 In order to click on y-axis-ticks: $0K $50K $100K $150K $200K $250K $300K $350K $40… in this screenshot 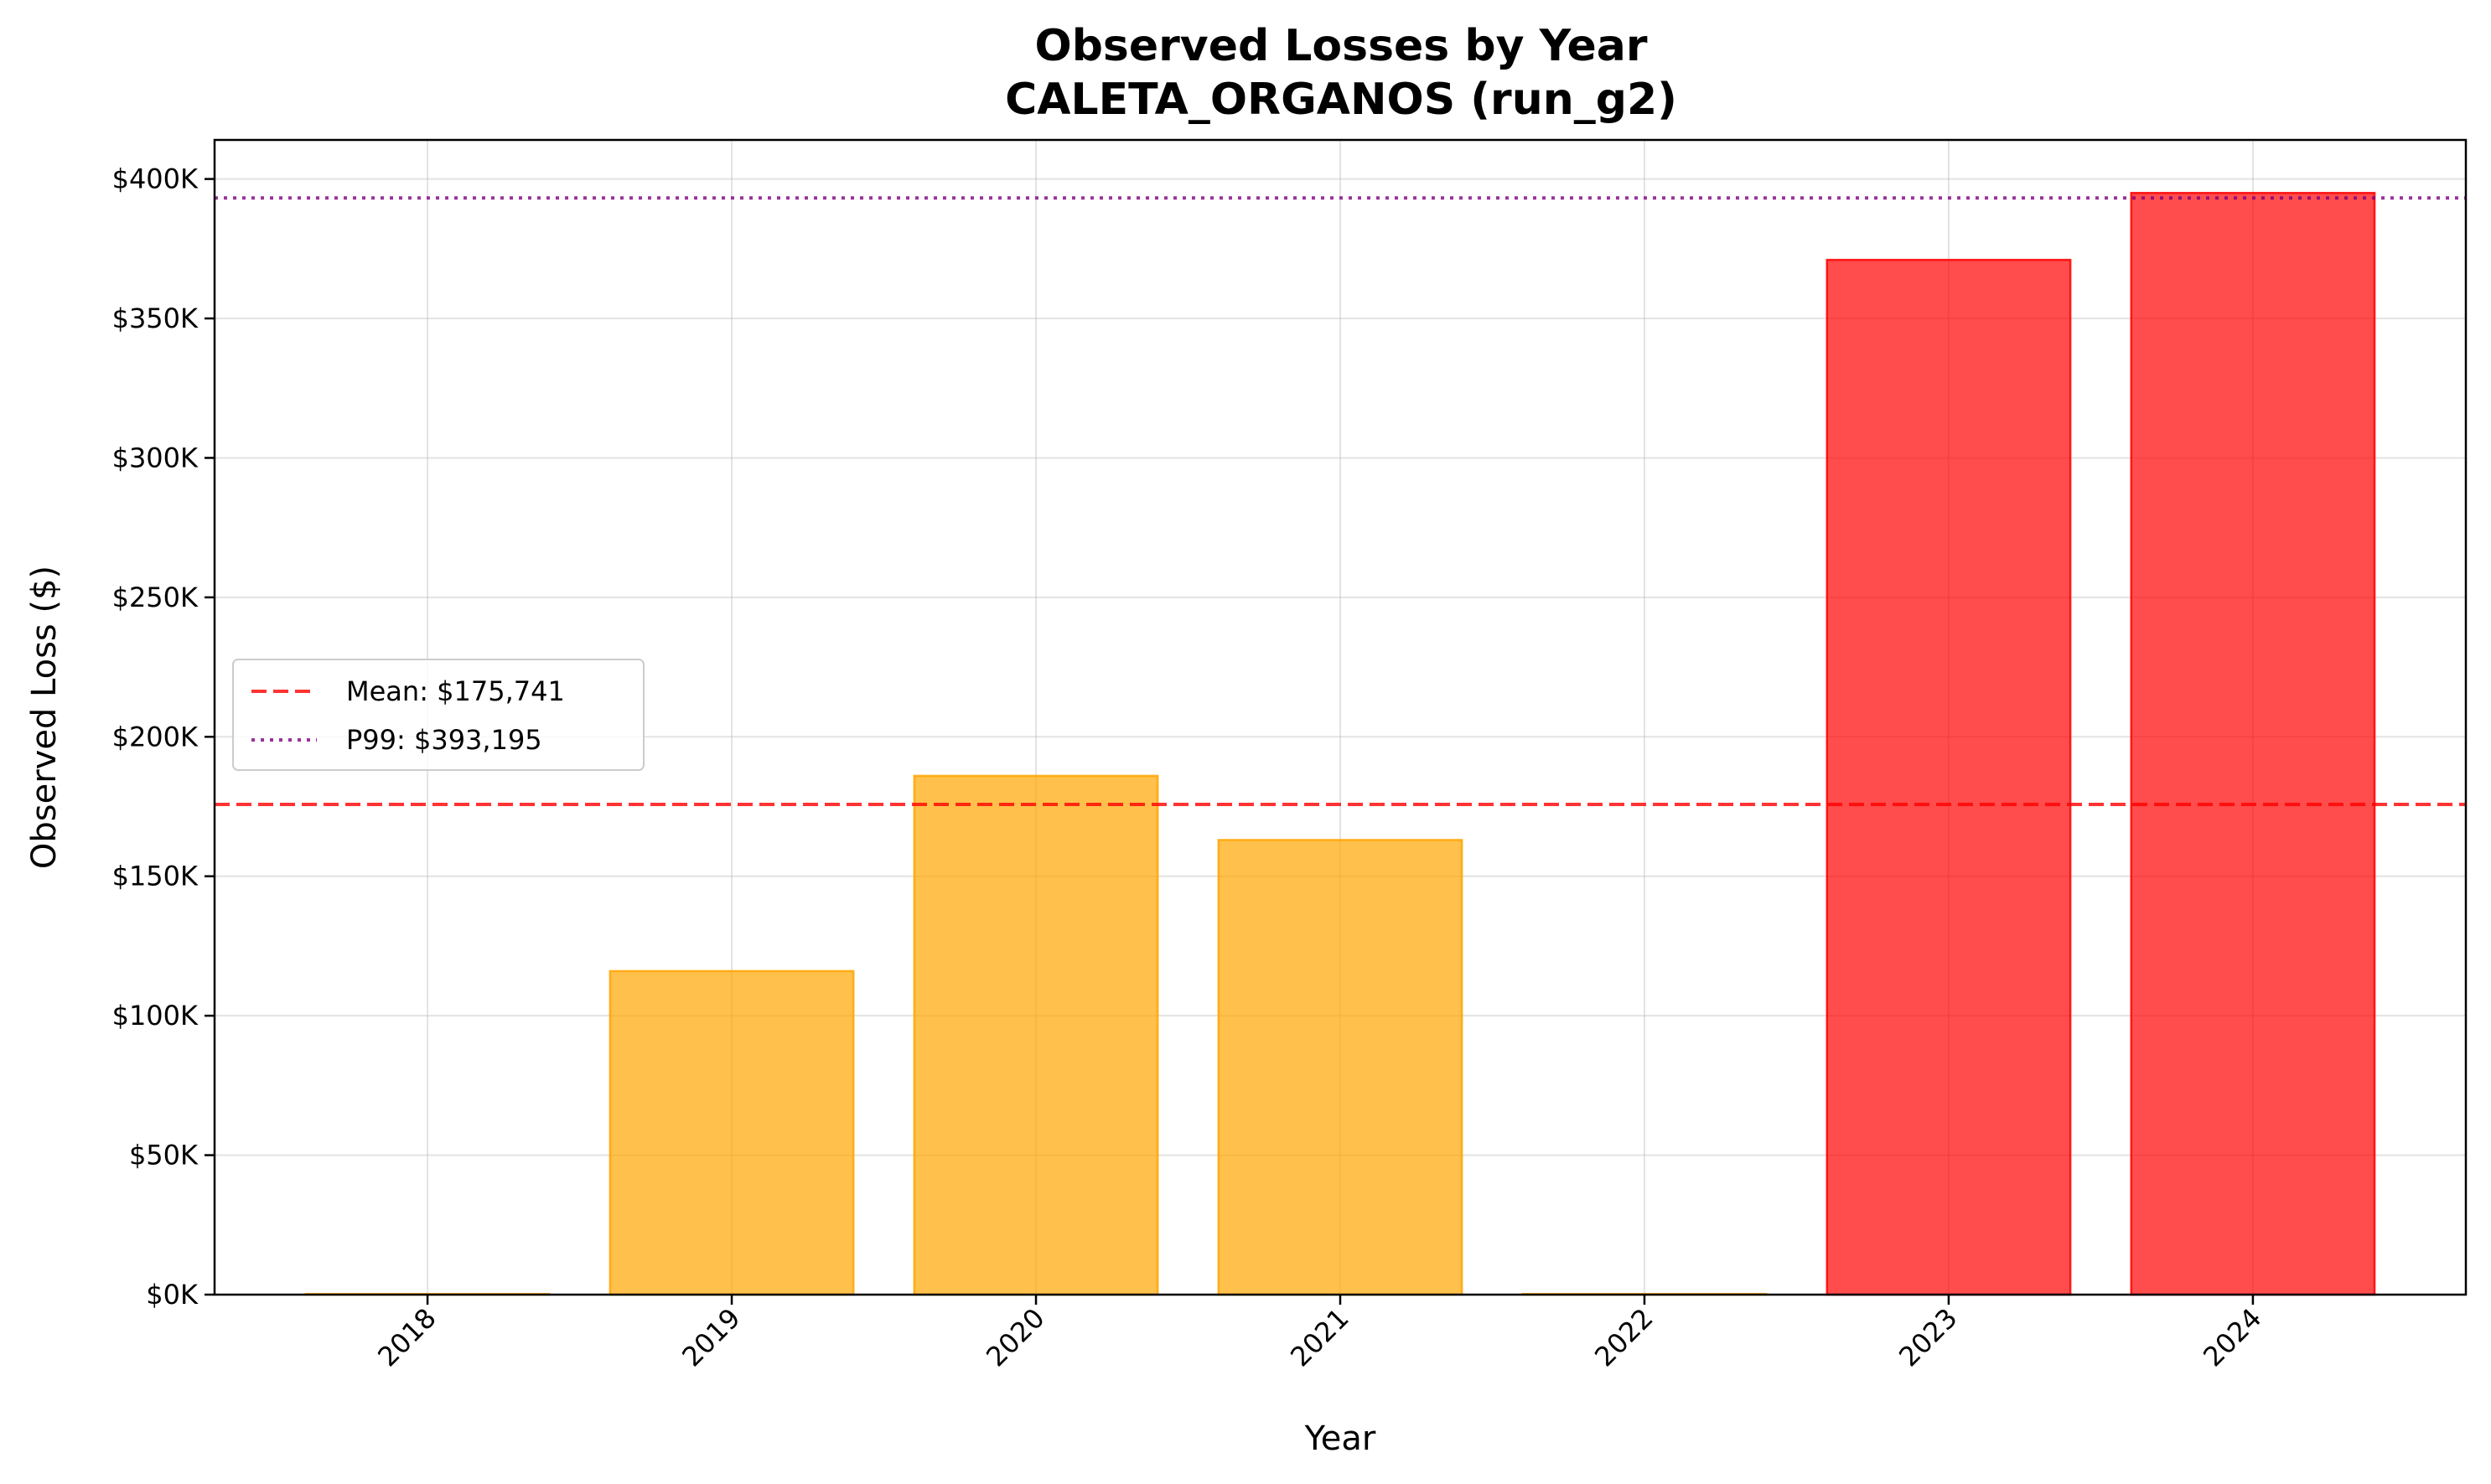, I will do `click(163, 737)`.